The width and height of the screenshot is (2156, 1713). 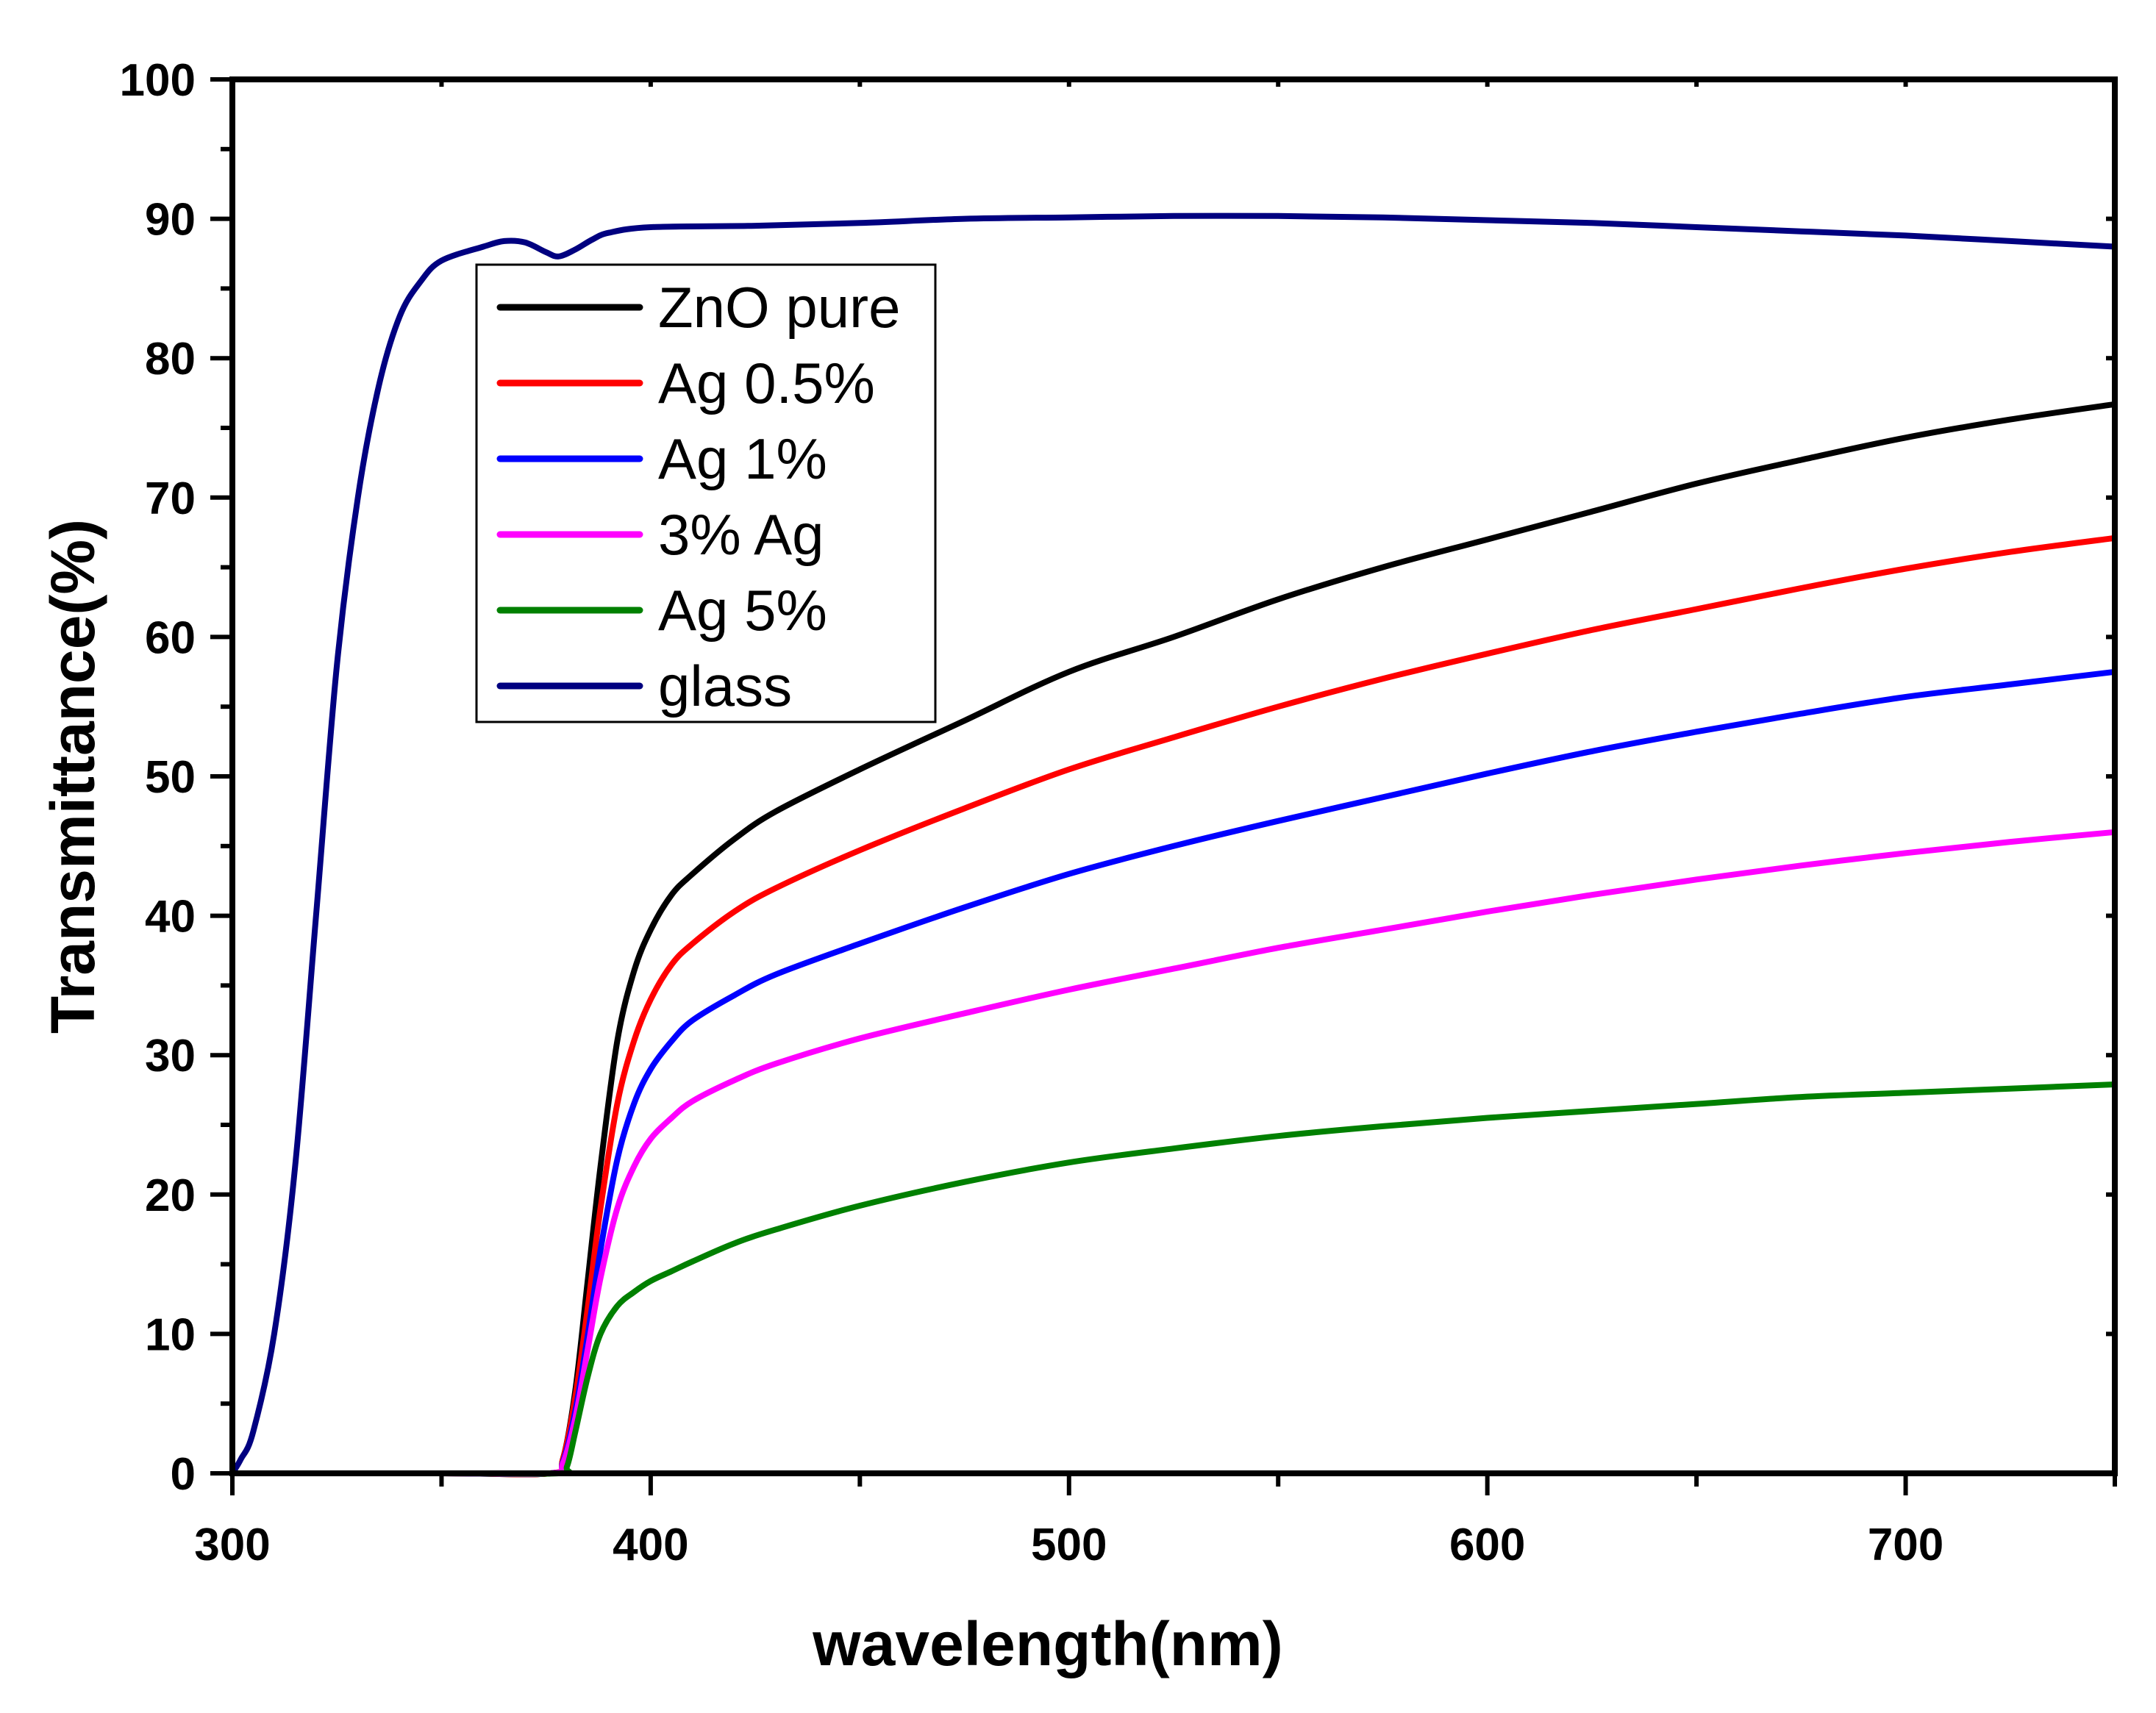 What do you see at coordinates (1069, 1545) in the screenshot?
I see `x-tick-label: 500` at bounding box center [1069, 1545].